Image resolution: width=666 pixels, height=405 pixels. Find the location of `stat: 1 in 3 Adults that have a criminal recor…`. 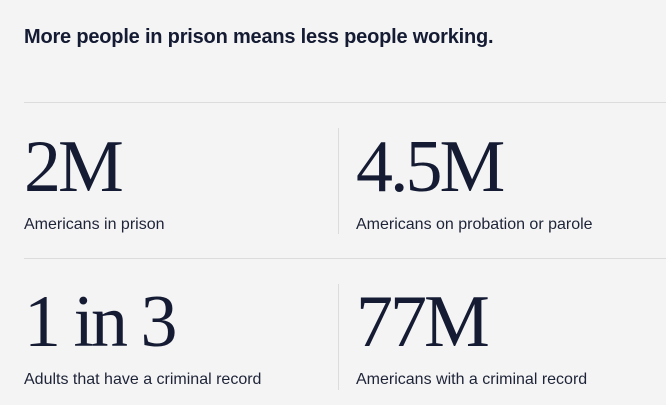

stat: 1 in 3 Adults that have a criminal recor… is located at coordinates (142, 337).